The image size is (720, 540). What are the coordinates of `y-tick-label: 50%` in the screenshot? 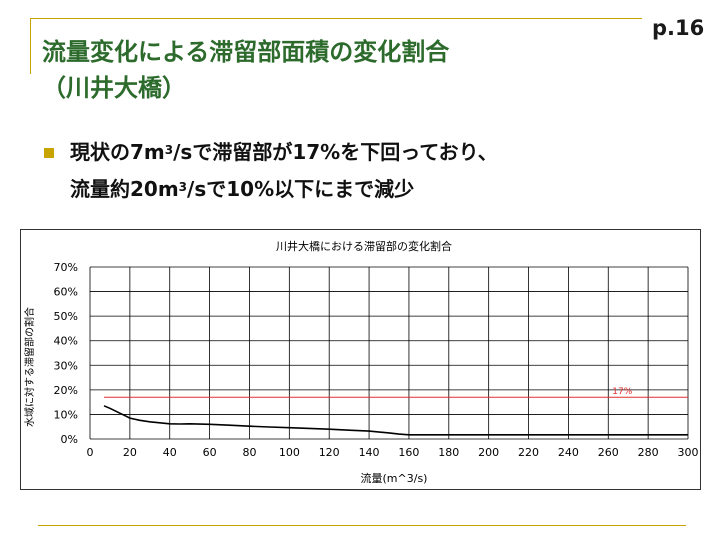 It's located at (66, 316).